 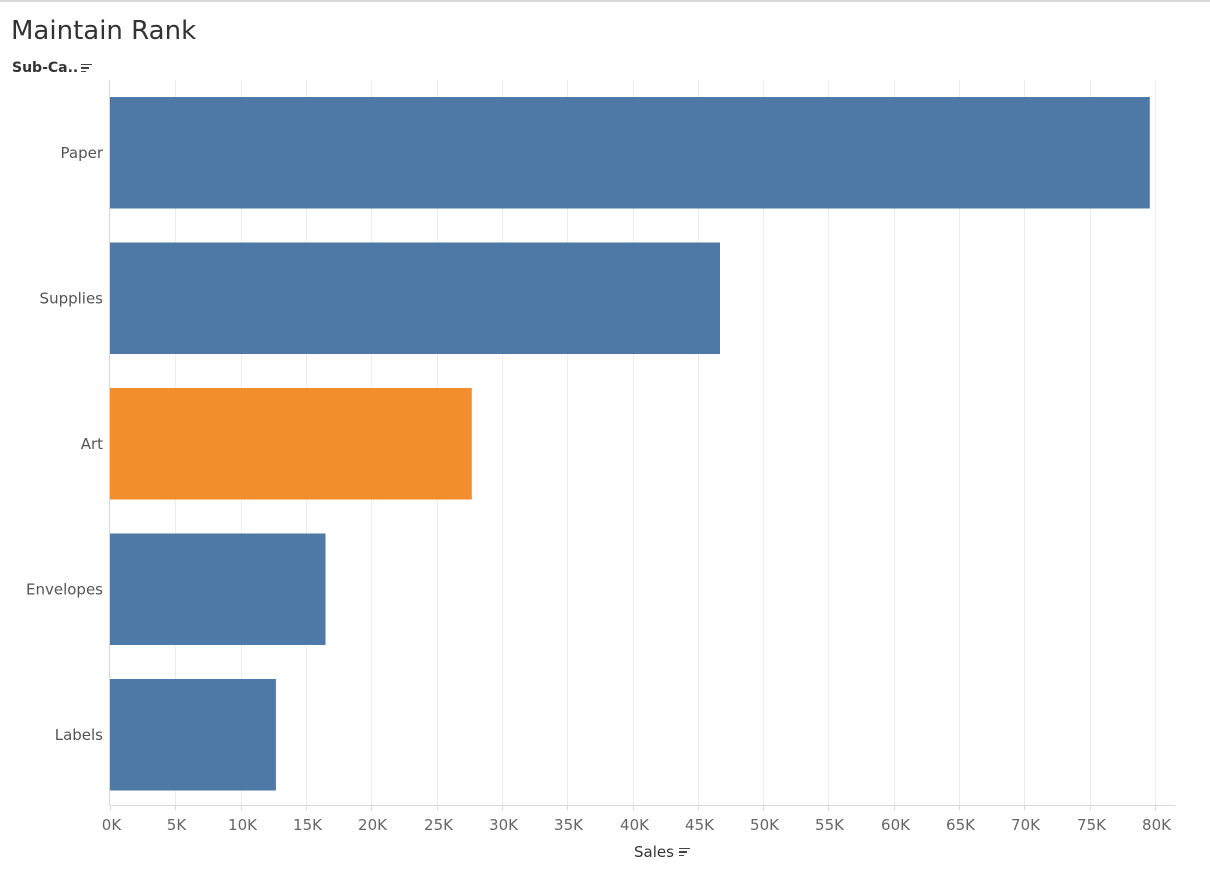 I want to click on top-rule, so click(x=605, y=1).